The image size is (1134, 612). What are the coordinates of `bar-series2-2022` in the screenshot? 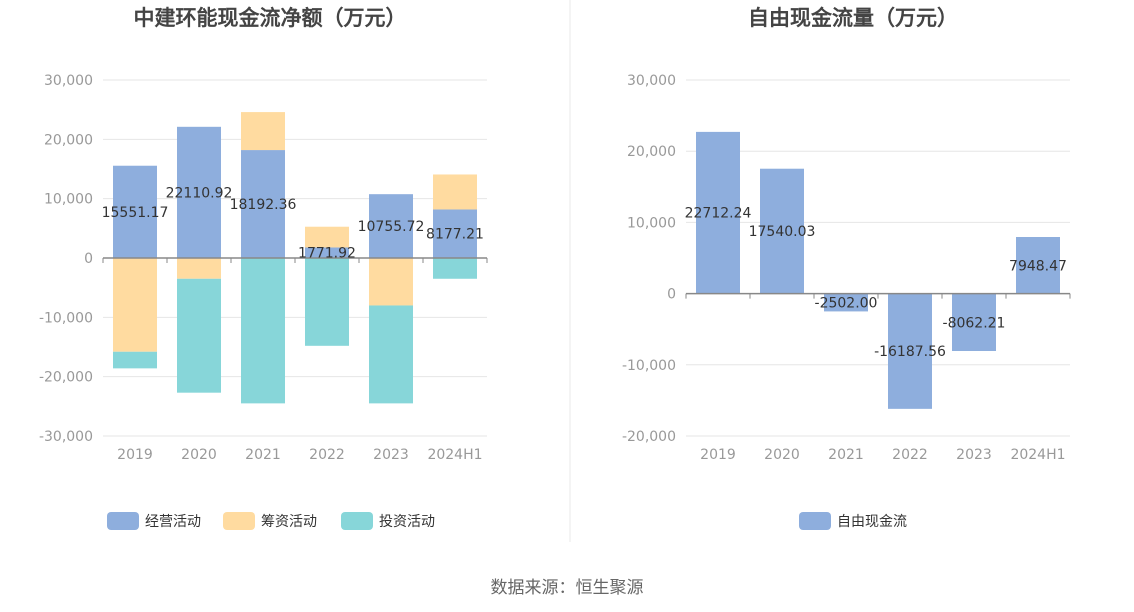 It's located at (327, 302).